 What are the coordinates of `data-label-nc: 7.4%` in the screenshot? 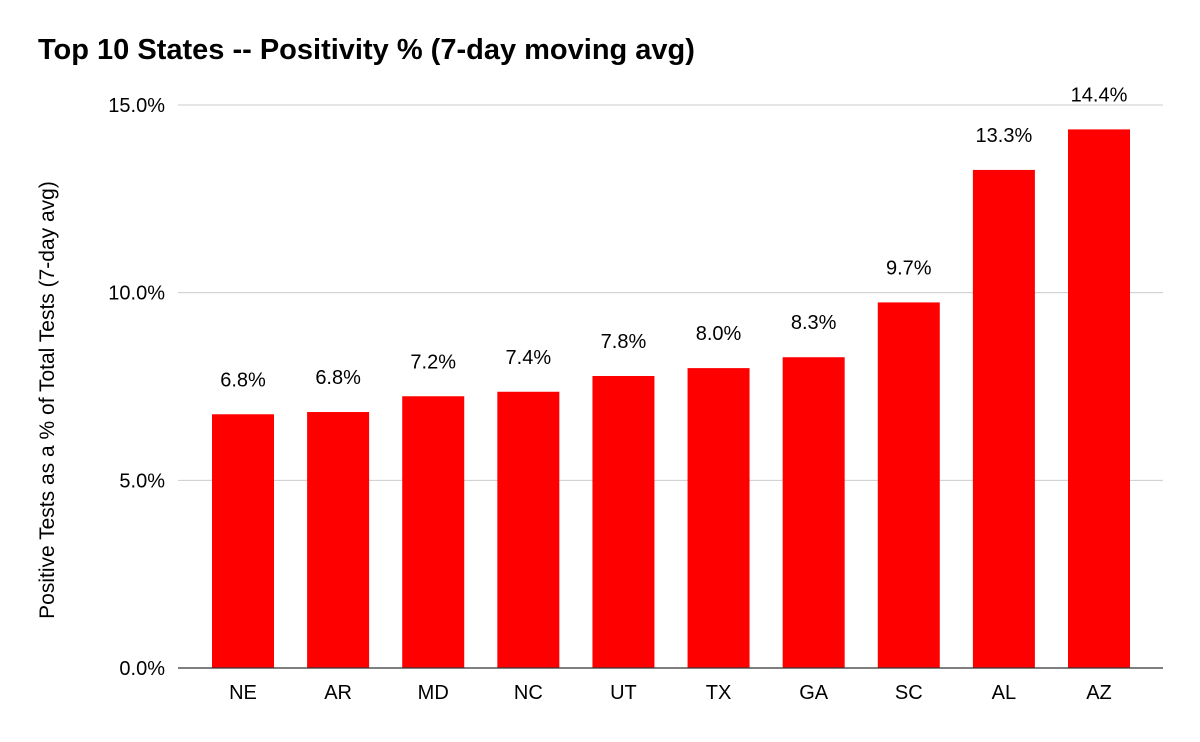 It's located at (529, 358).